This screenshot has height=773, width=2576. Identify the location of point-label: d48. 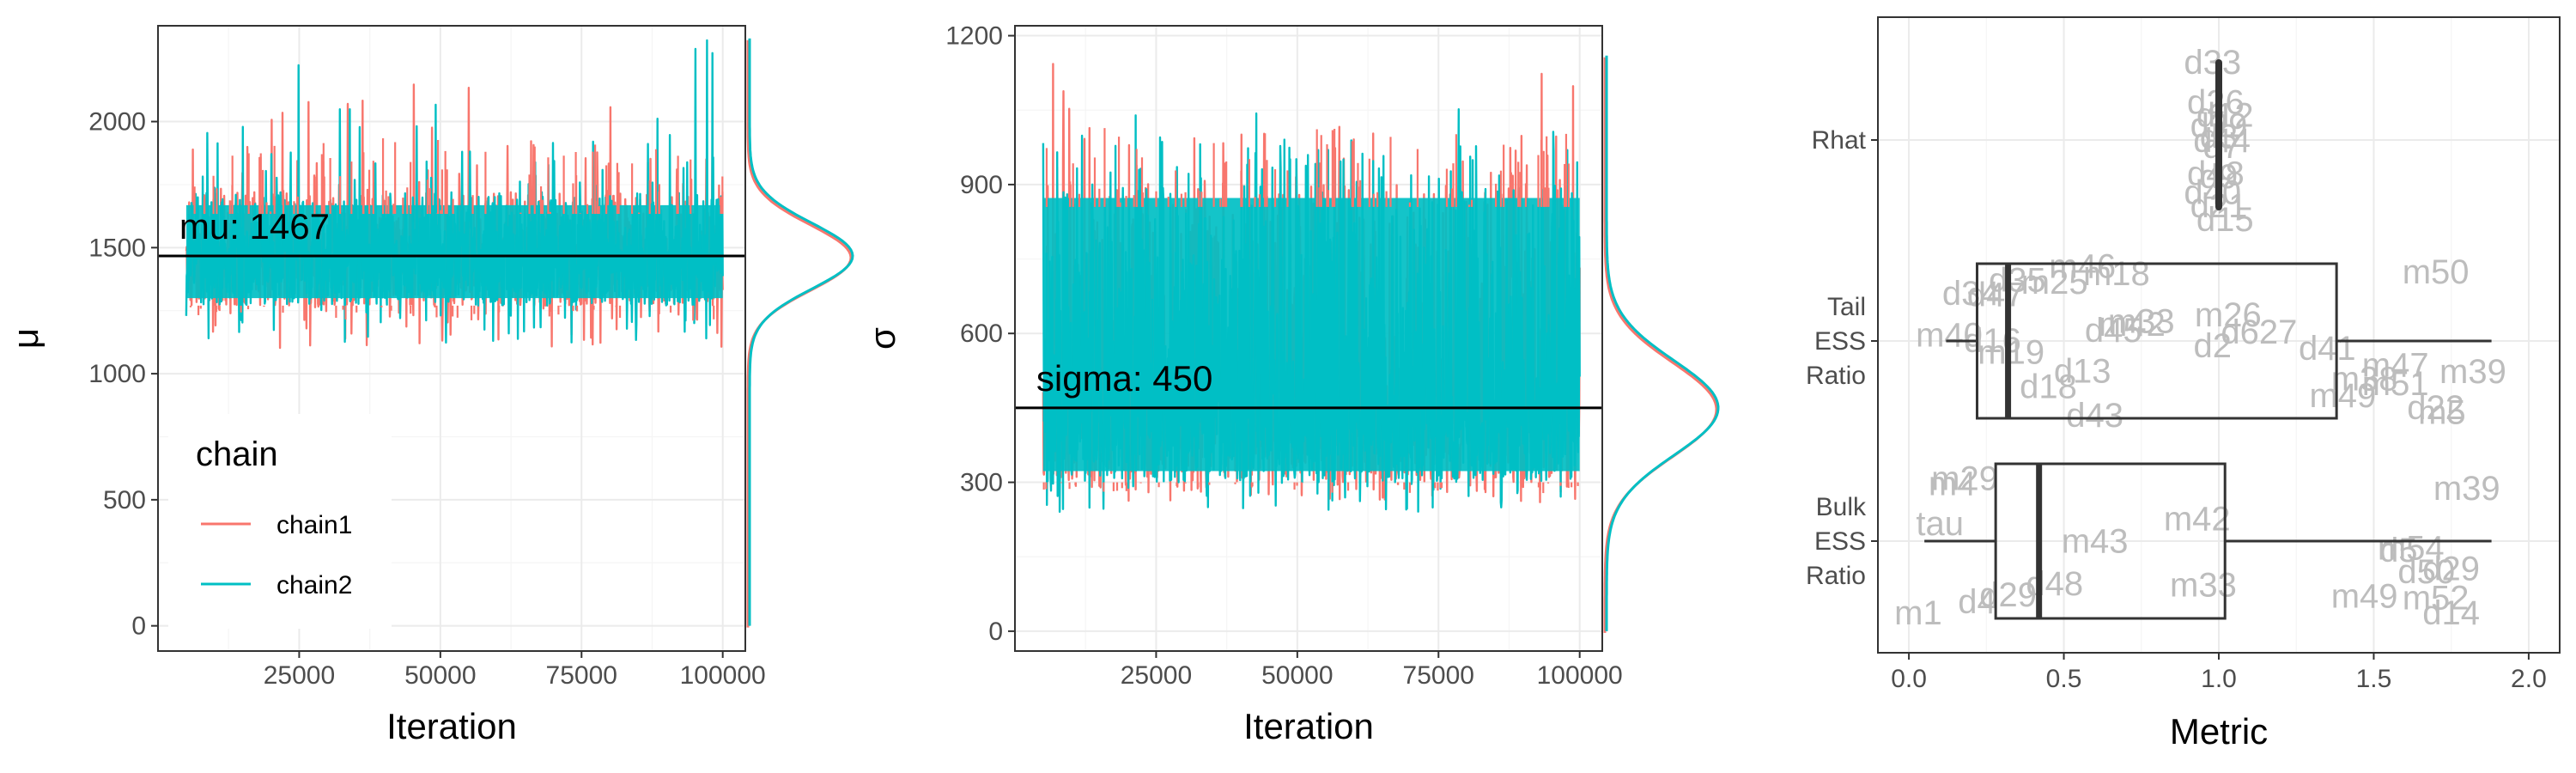
(2054, 584).